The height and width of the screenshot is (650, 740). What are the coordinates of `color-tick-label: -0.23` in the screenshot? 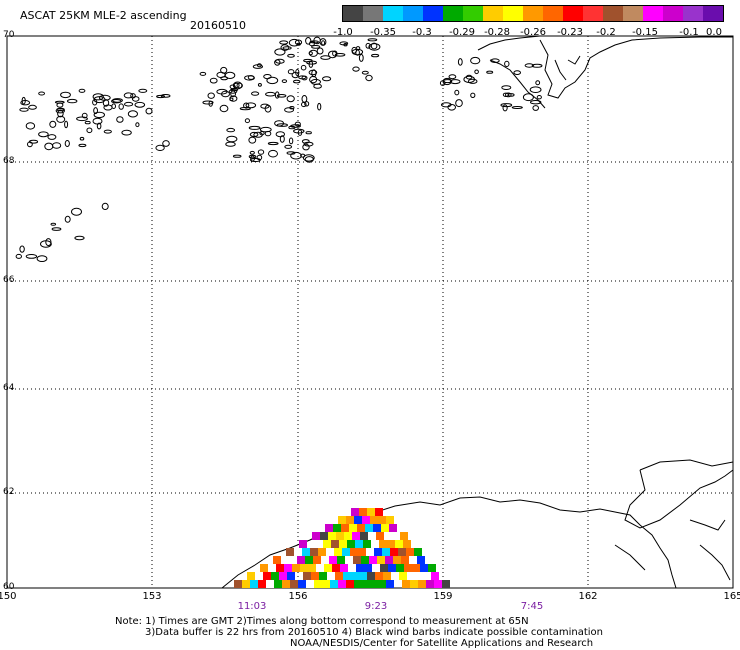 It's located at (570, 32).